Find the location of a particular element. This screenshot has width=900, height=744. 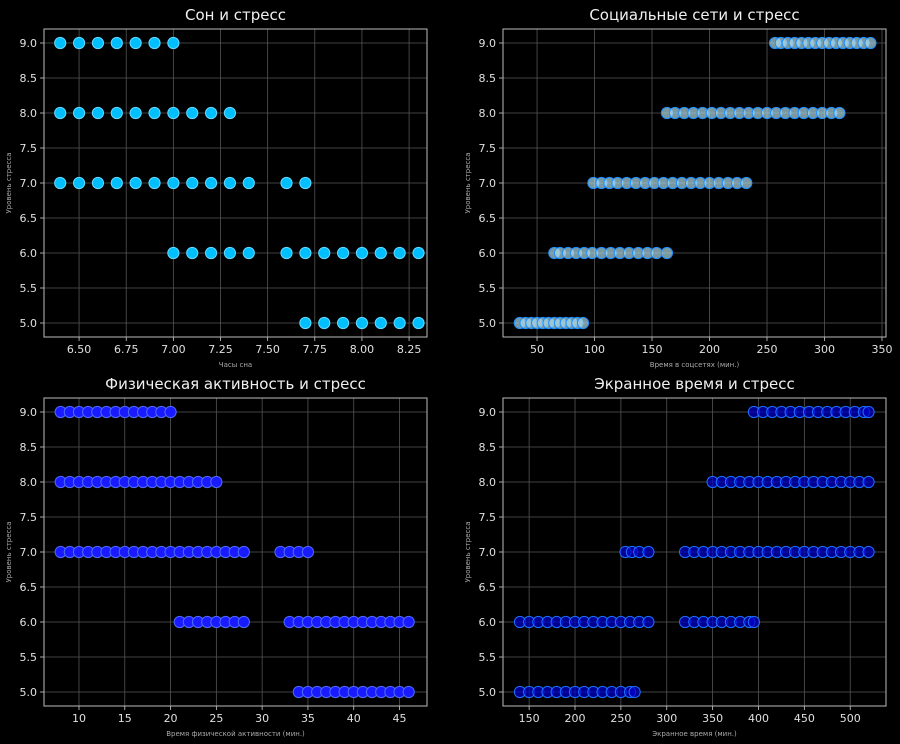

x-axis-label: Время физической активности (мин.) is located at coordinates (235, 734).